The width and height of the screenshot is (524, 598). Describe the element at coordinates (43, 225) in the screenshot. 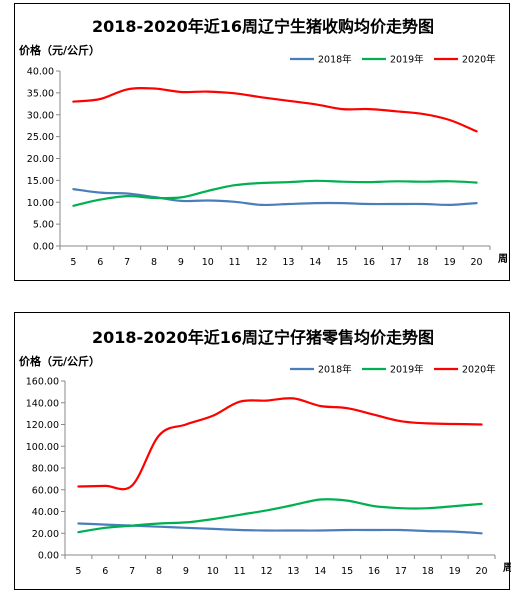

I see `y-tick-label: 5.00` at that location.